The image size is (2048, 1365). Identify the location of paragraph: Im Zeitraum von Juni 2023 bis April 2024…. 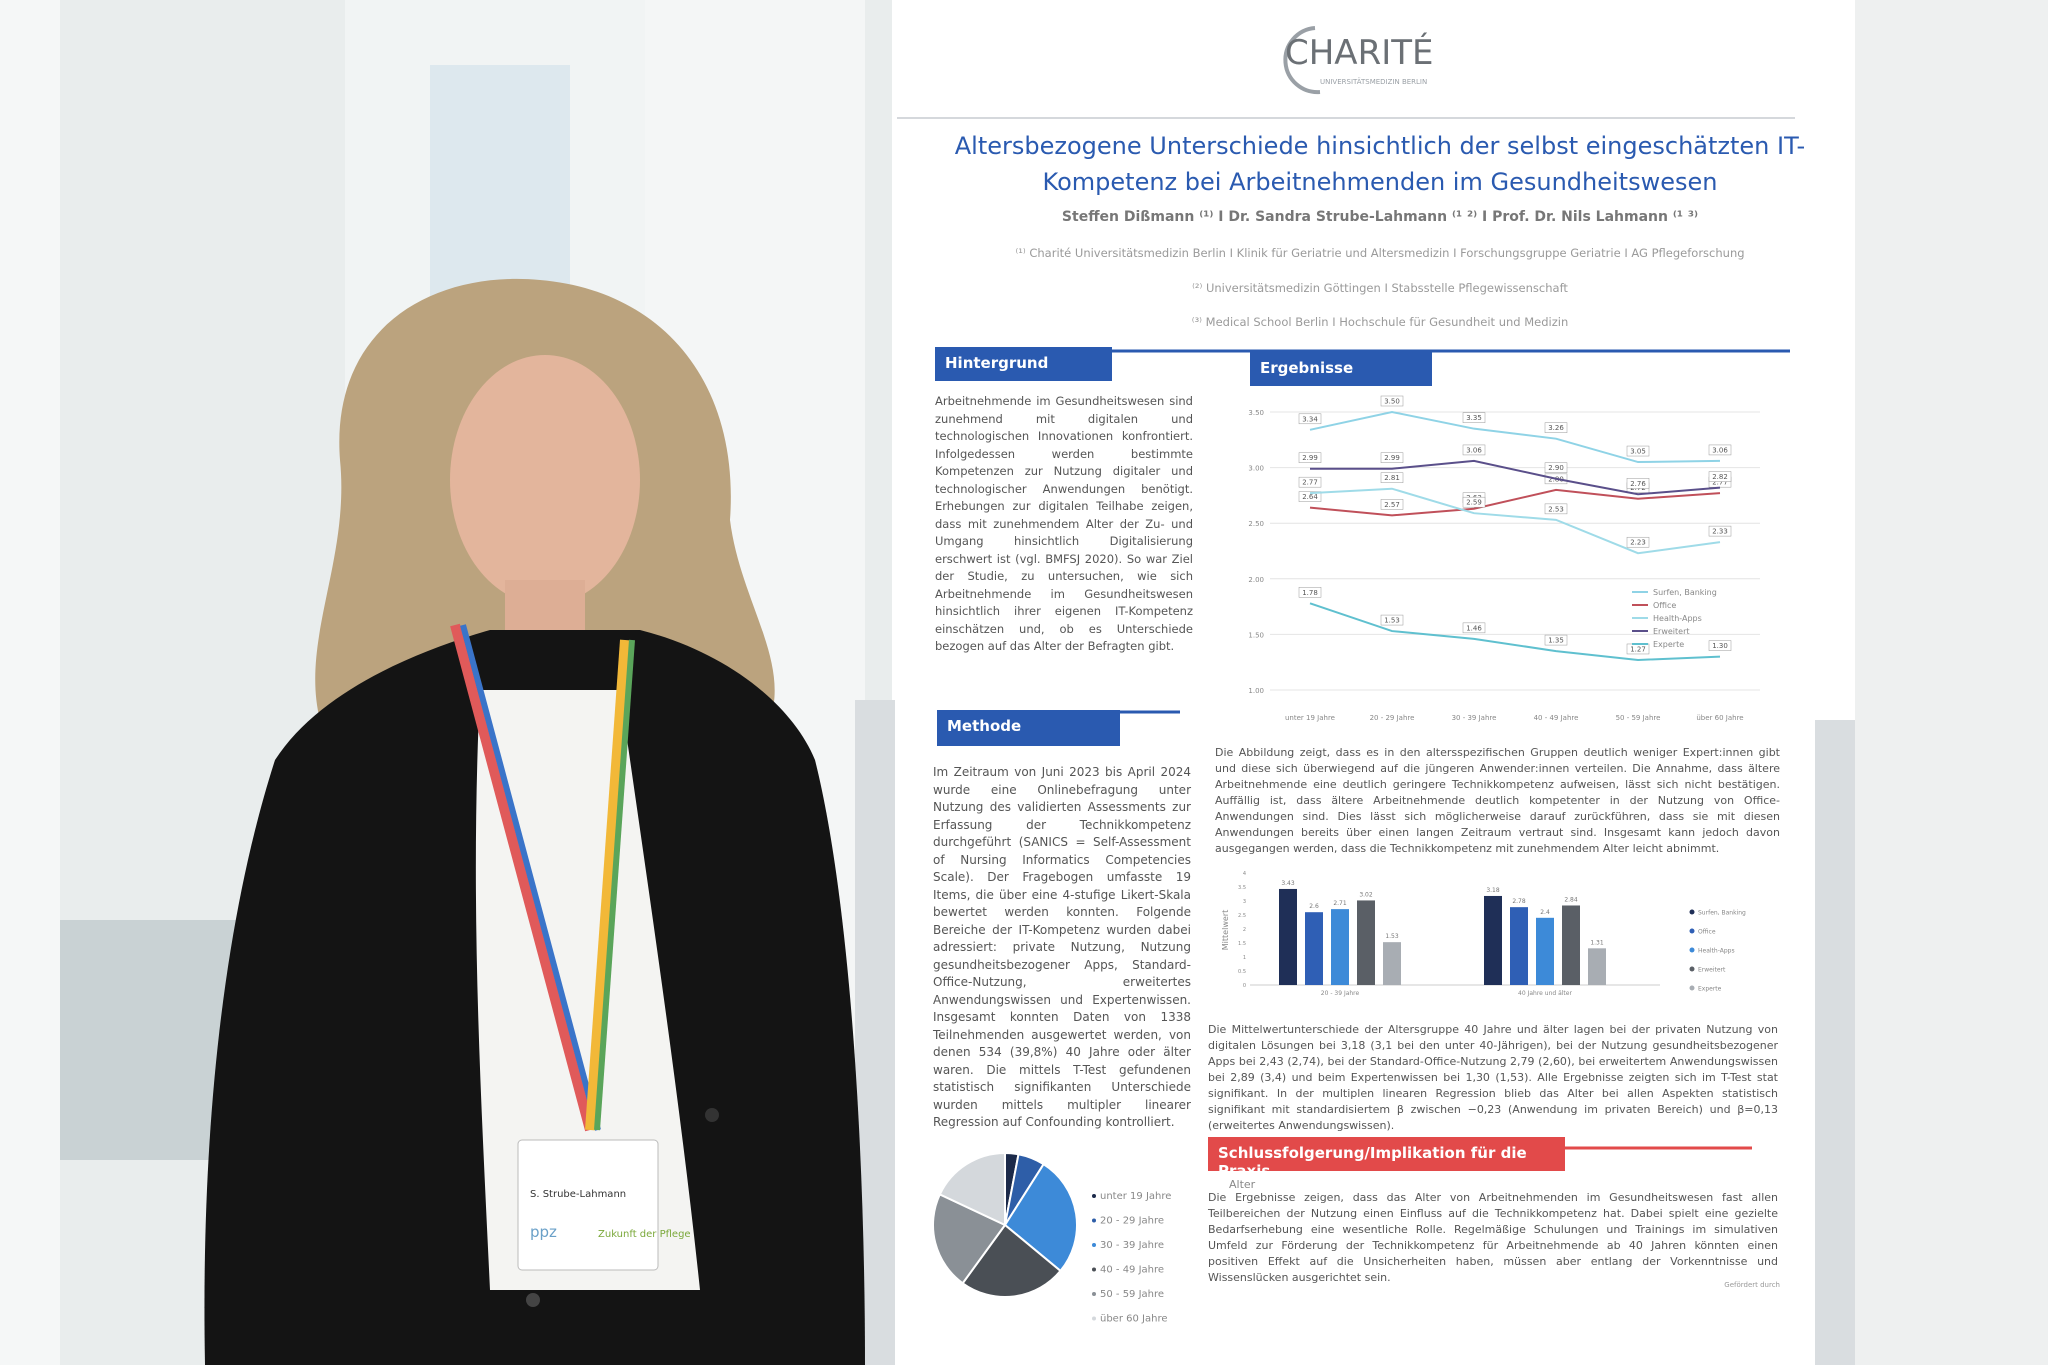
(1062, 947).